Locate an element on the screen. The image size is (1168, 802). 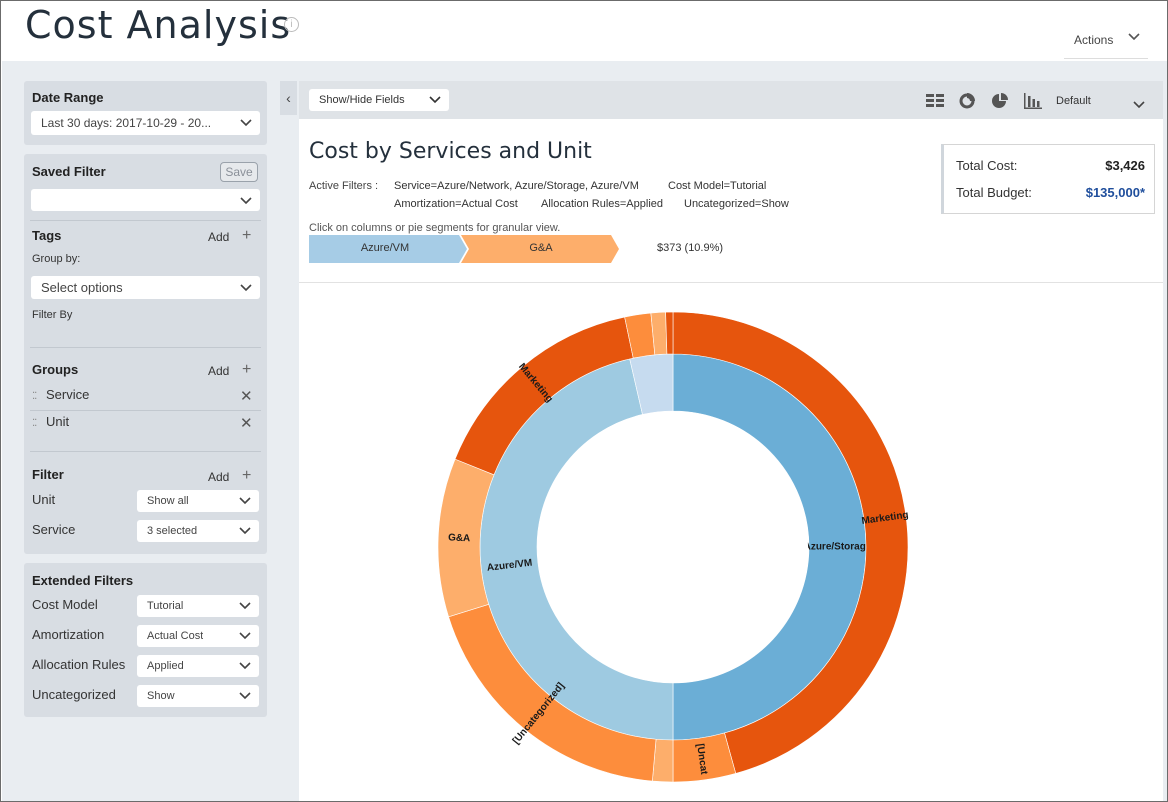
group-item-label: Unit is located at coordinates (58, 421).